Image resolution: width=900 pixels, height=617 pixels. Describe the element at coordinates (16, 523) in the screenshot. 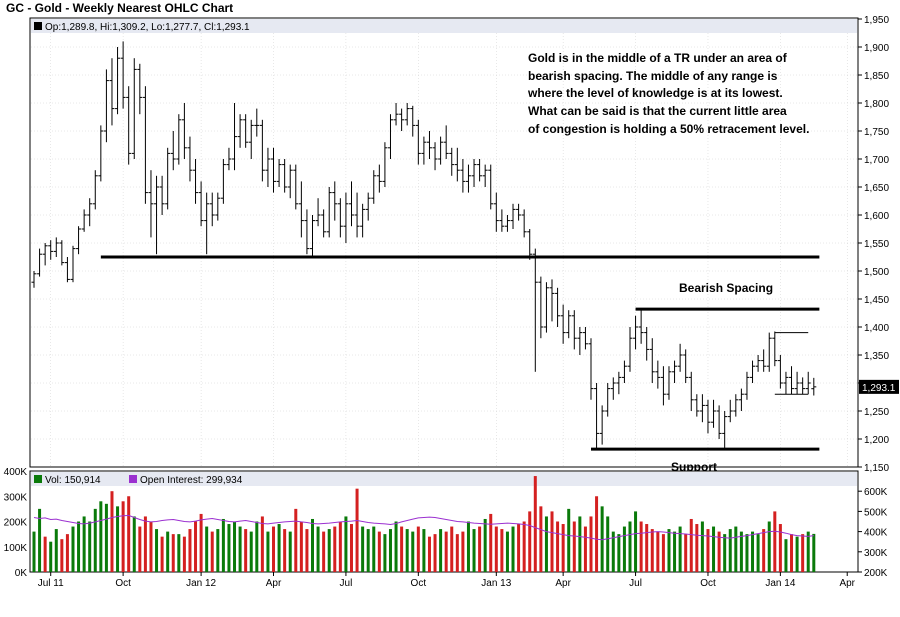

I see `volume-tick-label: 200K` at that location.